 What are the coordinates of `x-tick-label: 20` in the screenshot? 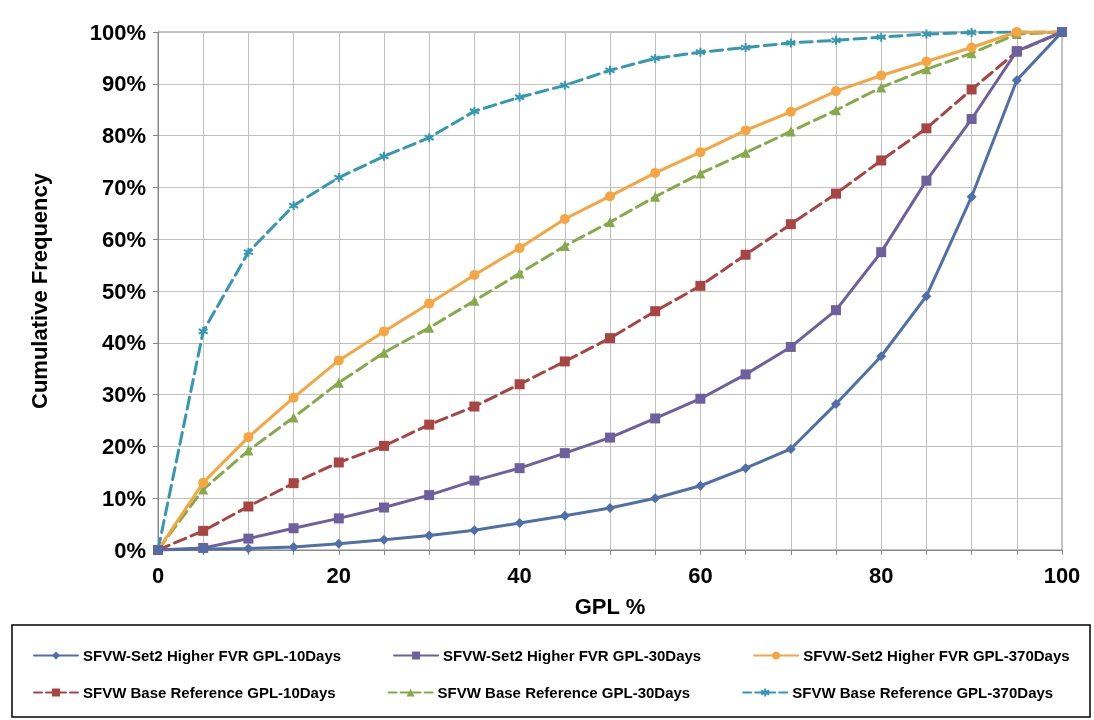 It's located at (339, 575).